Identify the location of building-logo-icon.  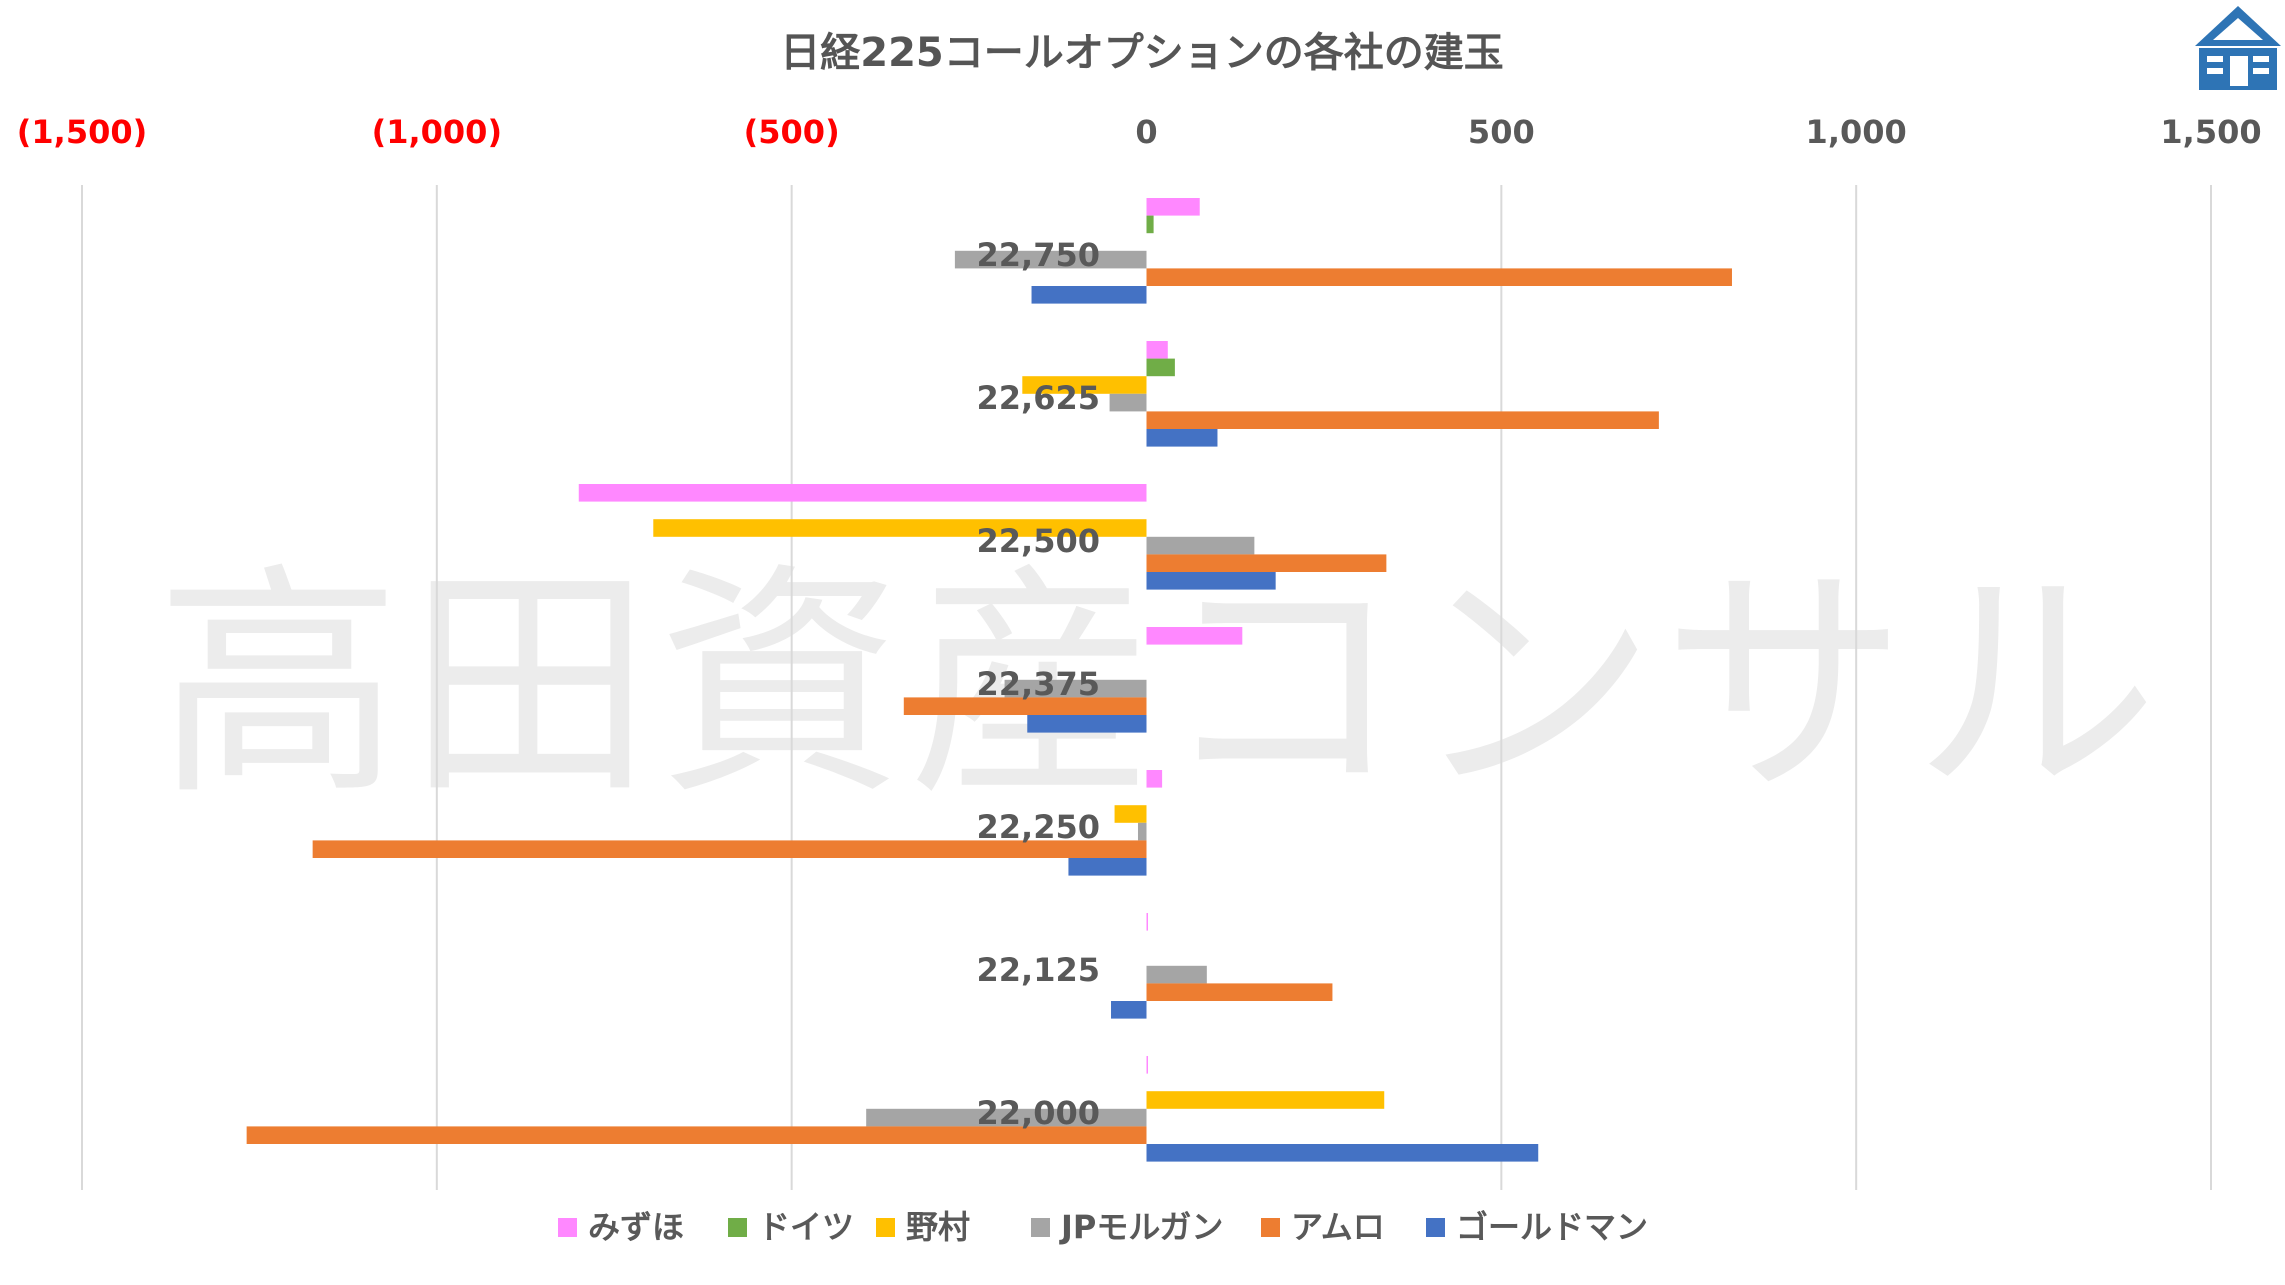
(2238, 48).